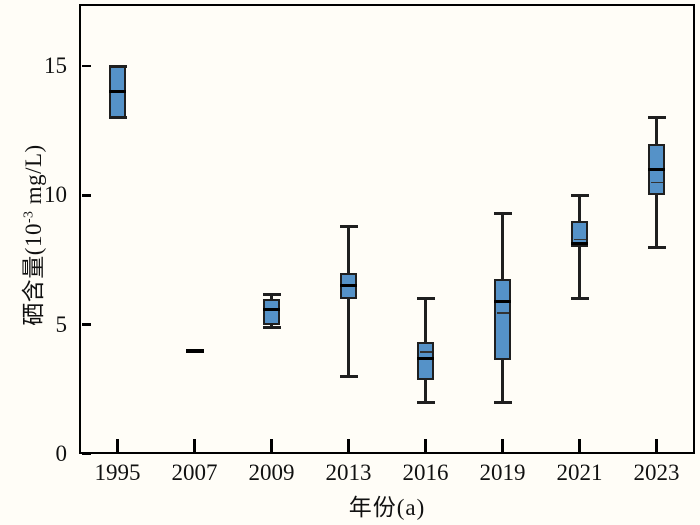  What do you see at coordinates (117, 118) in the screenshot?
I see `whisker-cap-min-1995` at bounding box center [117, 118].